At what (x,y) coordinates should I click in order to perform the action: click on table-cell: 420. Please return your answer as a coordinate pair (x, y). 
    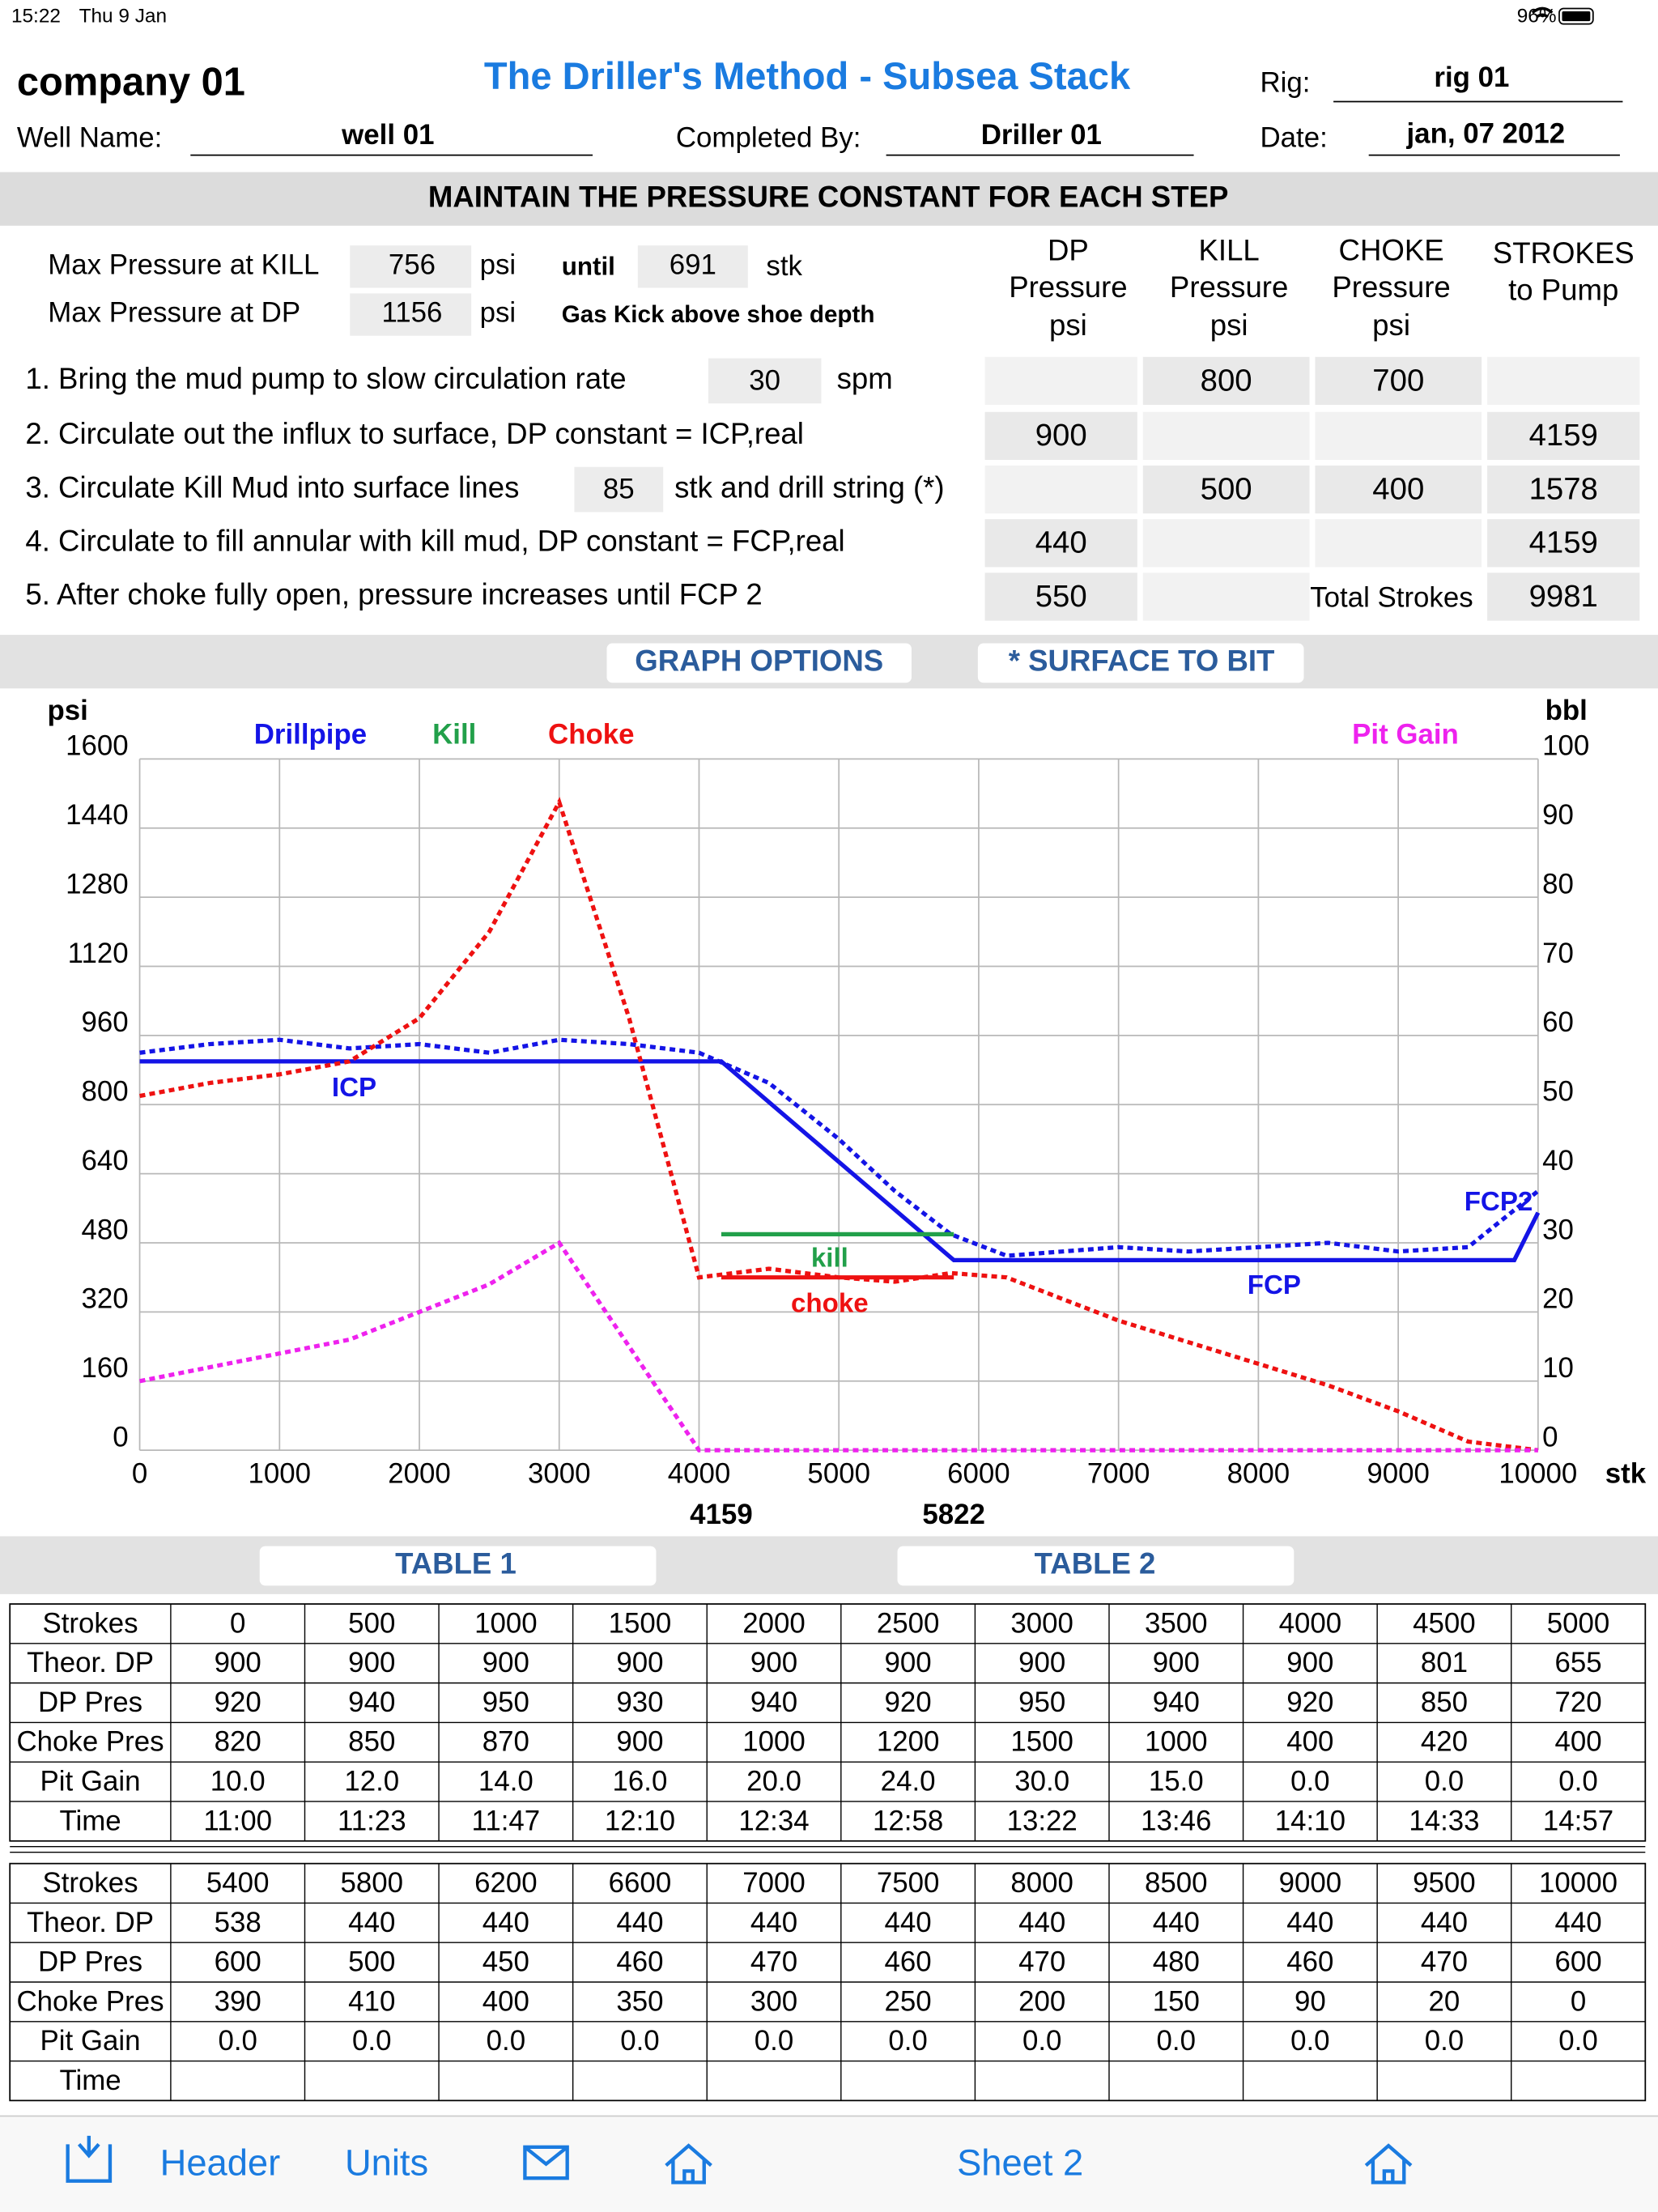
    Looking at the image, I should click on (1444, 1742).